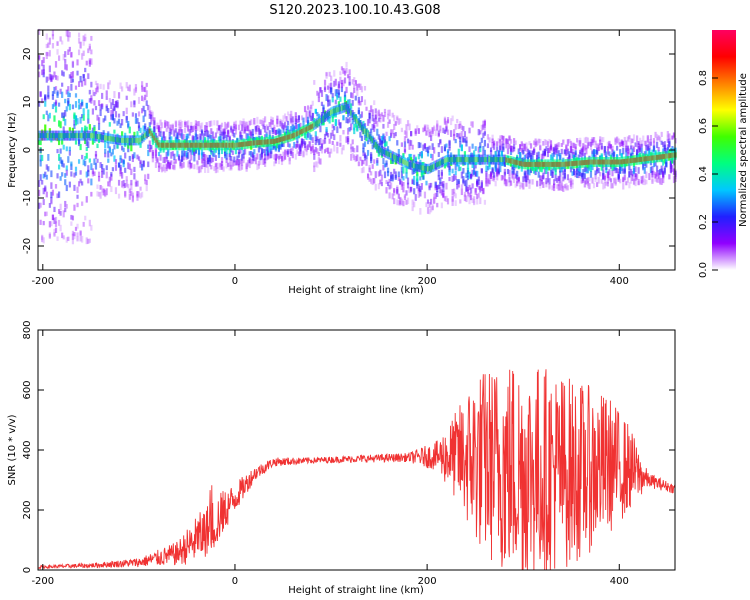  Describe the element at coordinates (42, 581) in the screenshot. I see `snr-x-tick-label: -200` at that location.